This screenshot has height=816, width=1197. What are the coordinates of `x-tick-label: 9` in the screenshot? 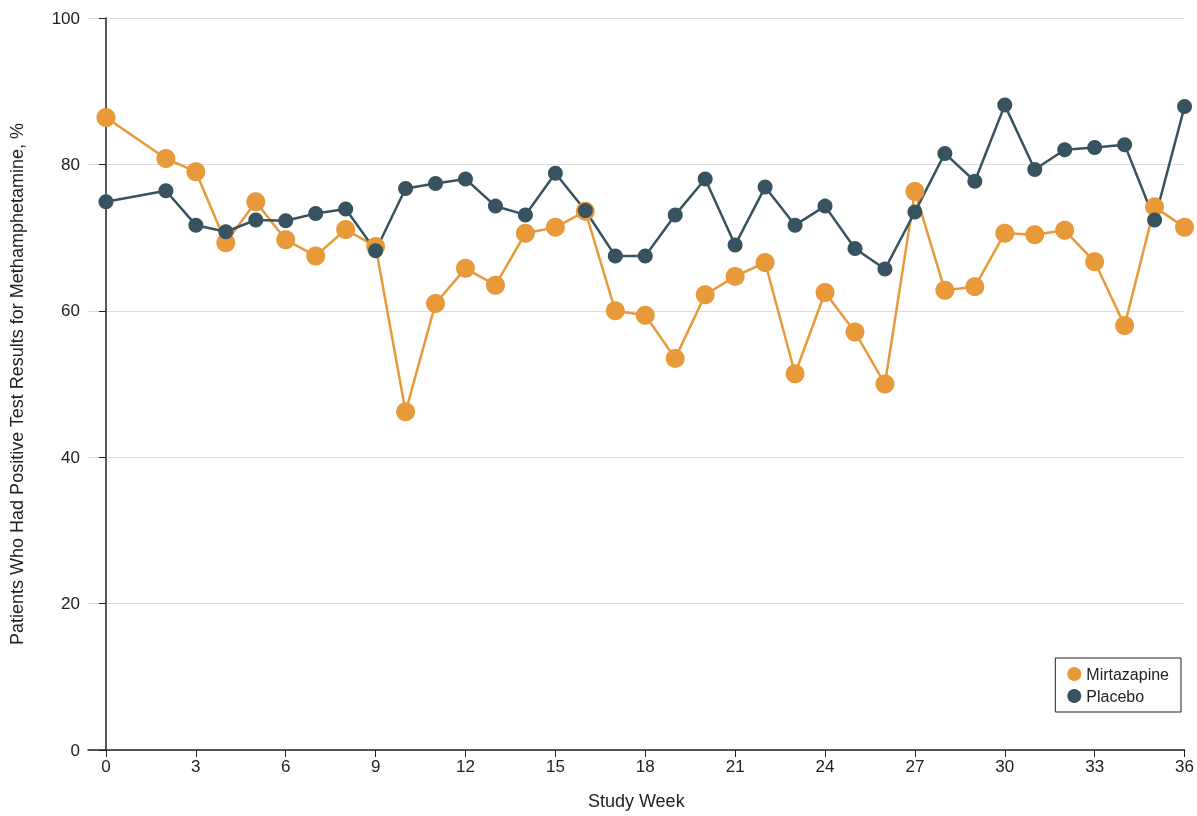 It's located at (375, 766).